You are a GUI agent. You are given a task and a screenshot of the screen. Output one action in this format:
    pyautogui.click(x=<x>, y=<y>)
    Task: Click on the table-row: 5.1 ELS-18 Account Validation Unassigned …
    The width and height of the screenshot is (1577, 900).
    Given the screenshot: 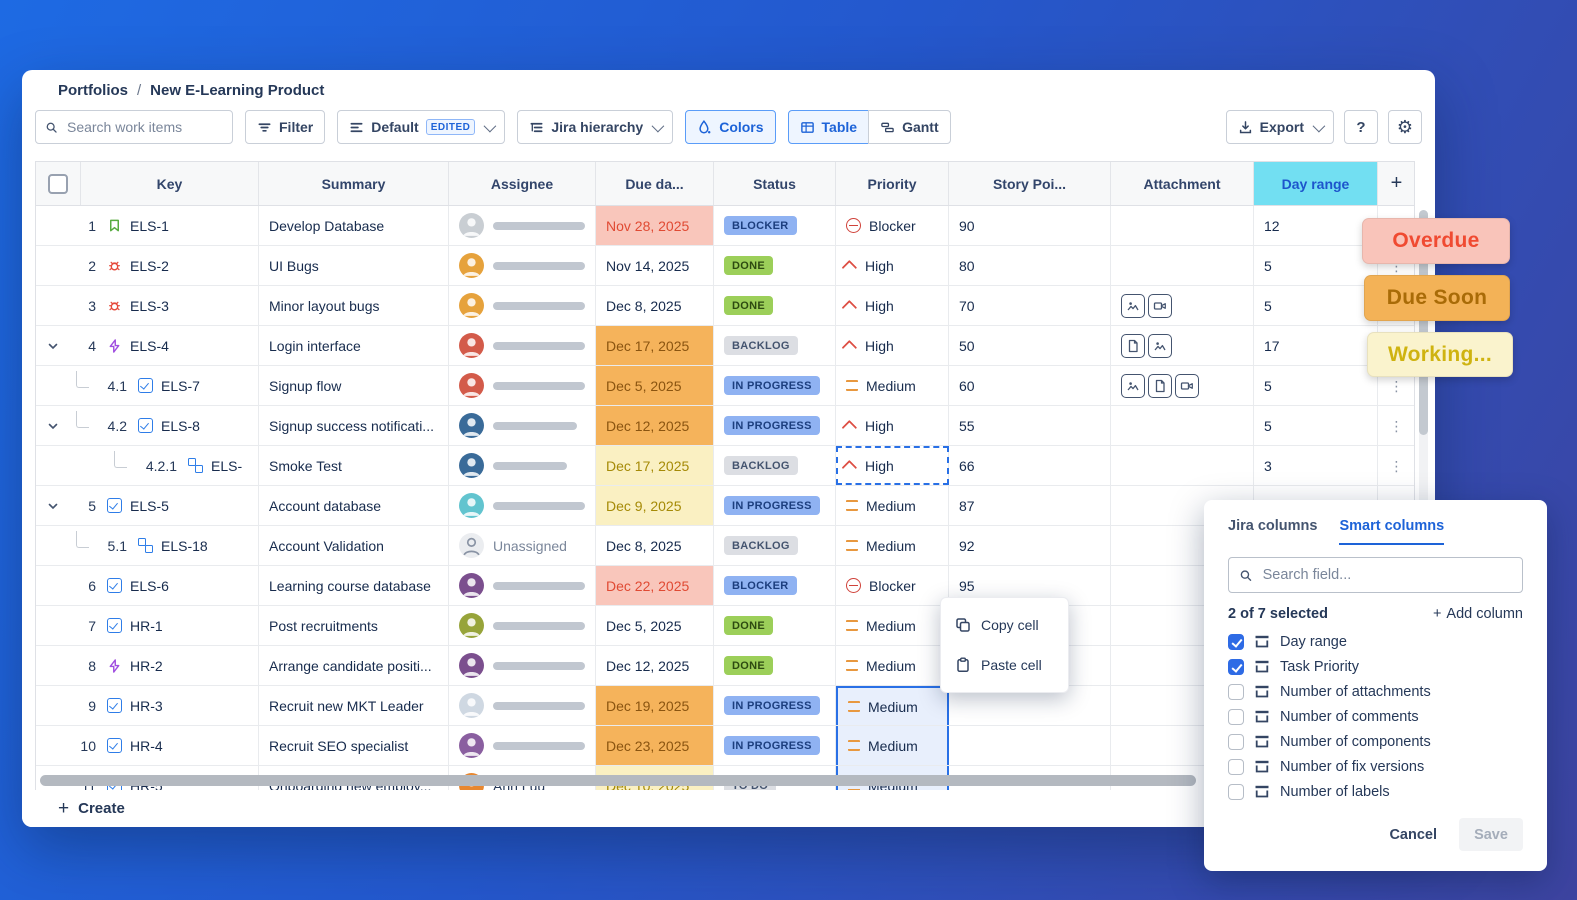 What is the action you would take?
    pyautogui.click(x=725, y=546)
    